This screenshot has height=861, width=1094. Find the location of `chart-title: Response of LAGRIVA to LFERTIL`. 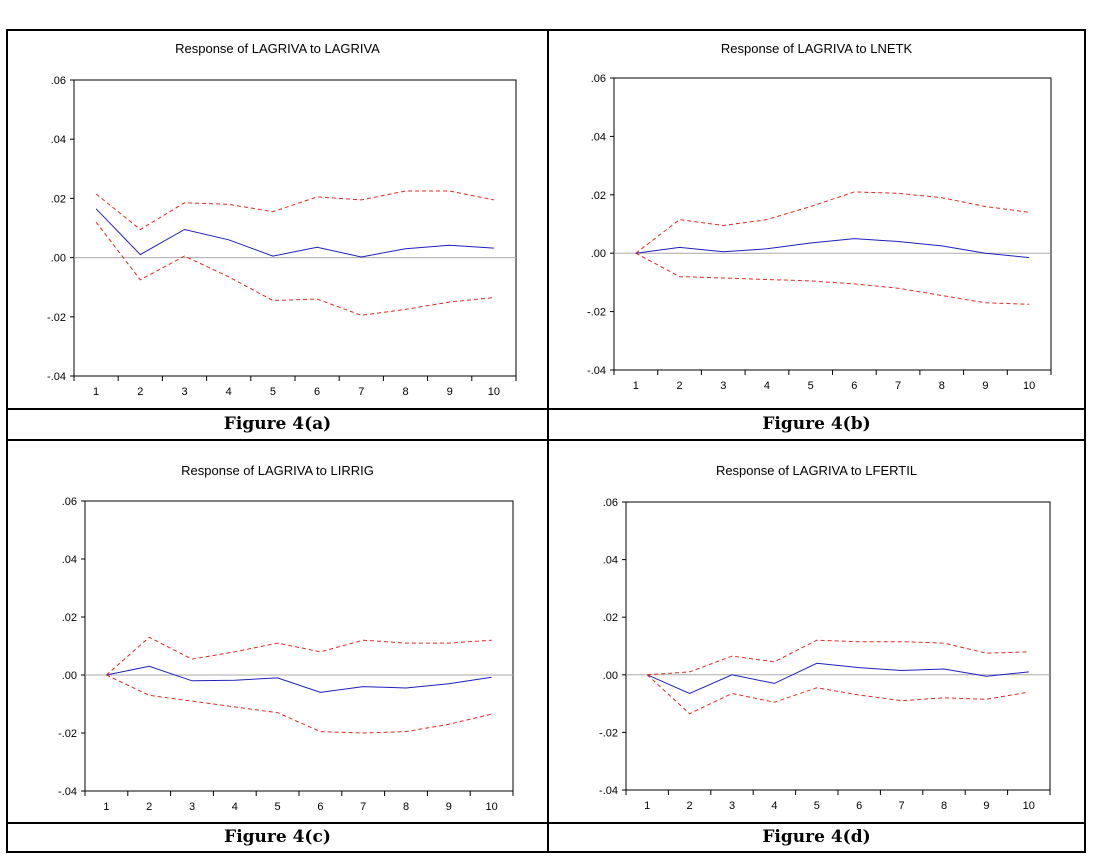

chart-title: Response of LAGRIVA to LFERTIL is located at coordinates (816, 470).